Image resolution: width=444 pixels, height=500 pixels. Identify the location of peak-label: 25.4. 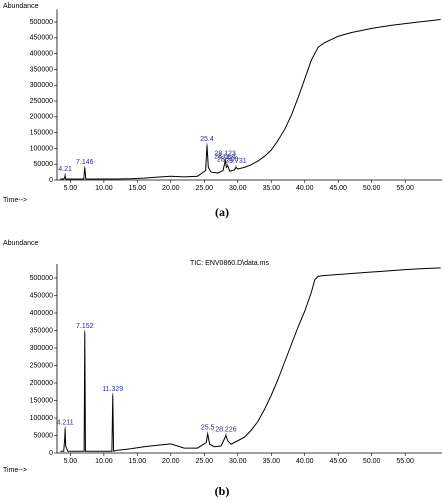
(207, 139).